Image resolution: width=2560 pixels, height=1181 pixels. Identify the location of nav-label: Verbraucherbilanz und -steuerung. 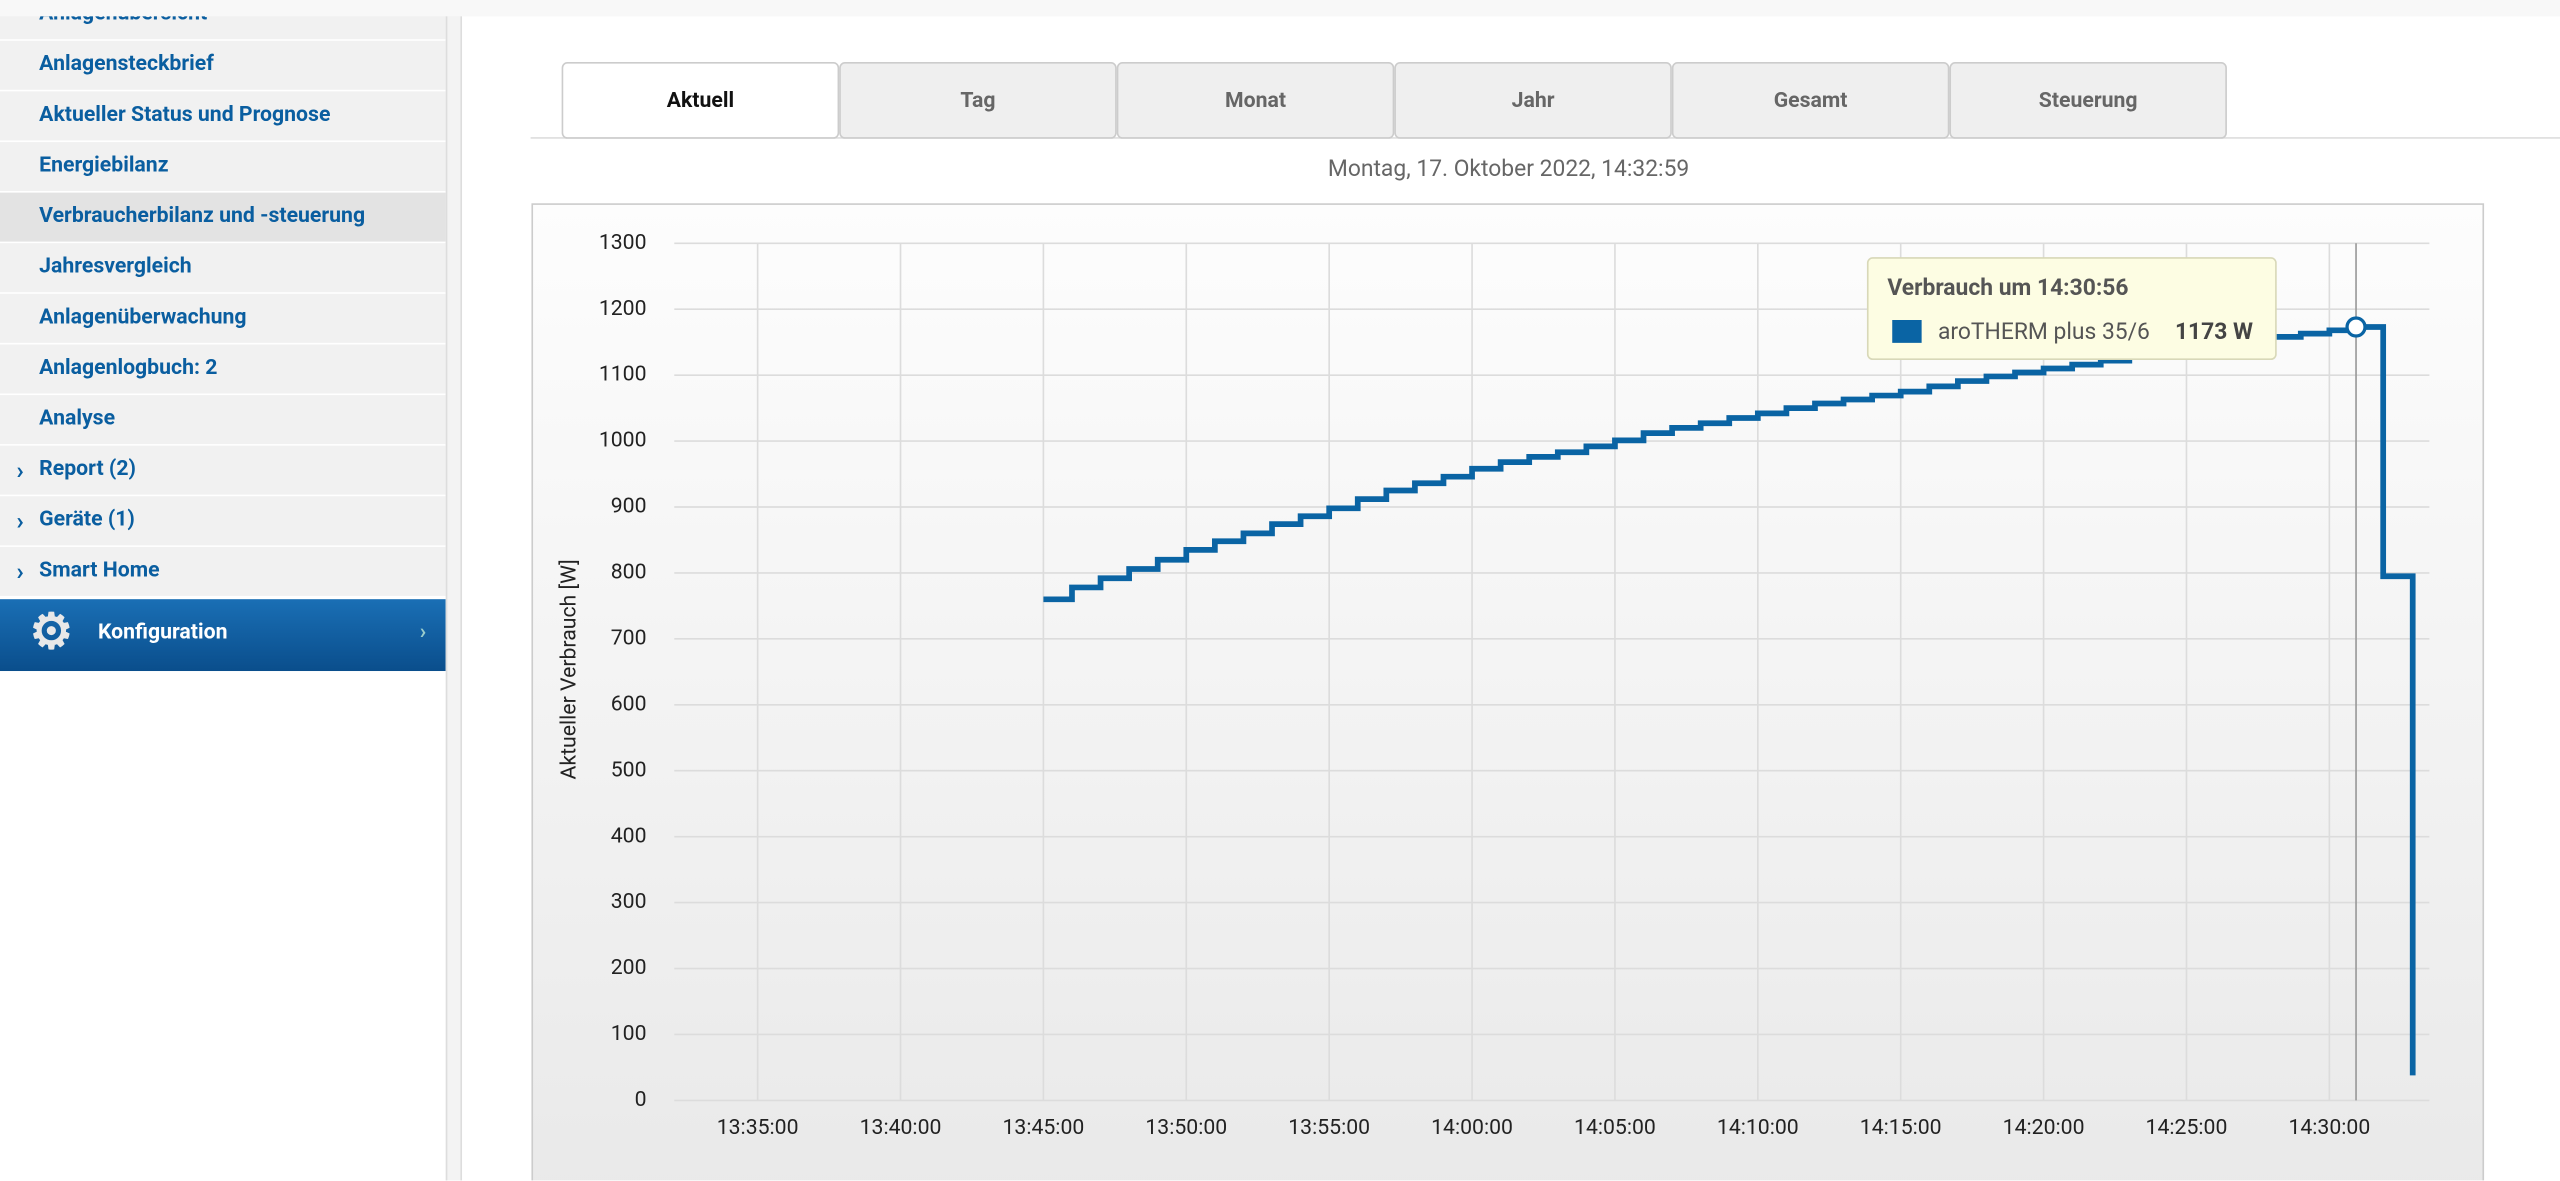
(202, 216).